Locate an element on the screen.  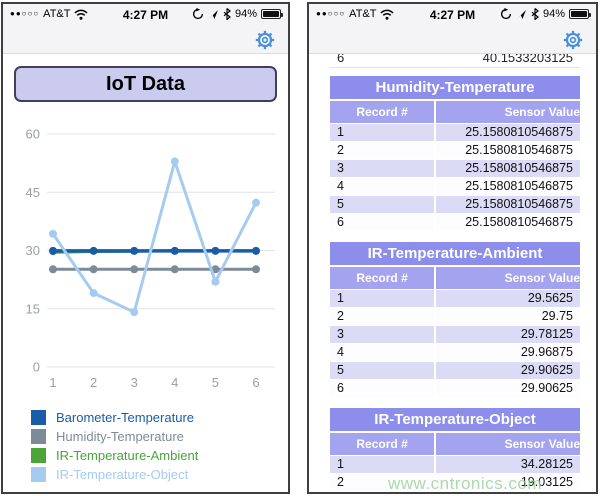
table-row: 1 34.28125 is located at coordinates (455, 464).